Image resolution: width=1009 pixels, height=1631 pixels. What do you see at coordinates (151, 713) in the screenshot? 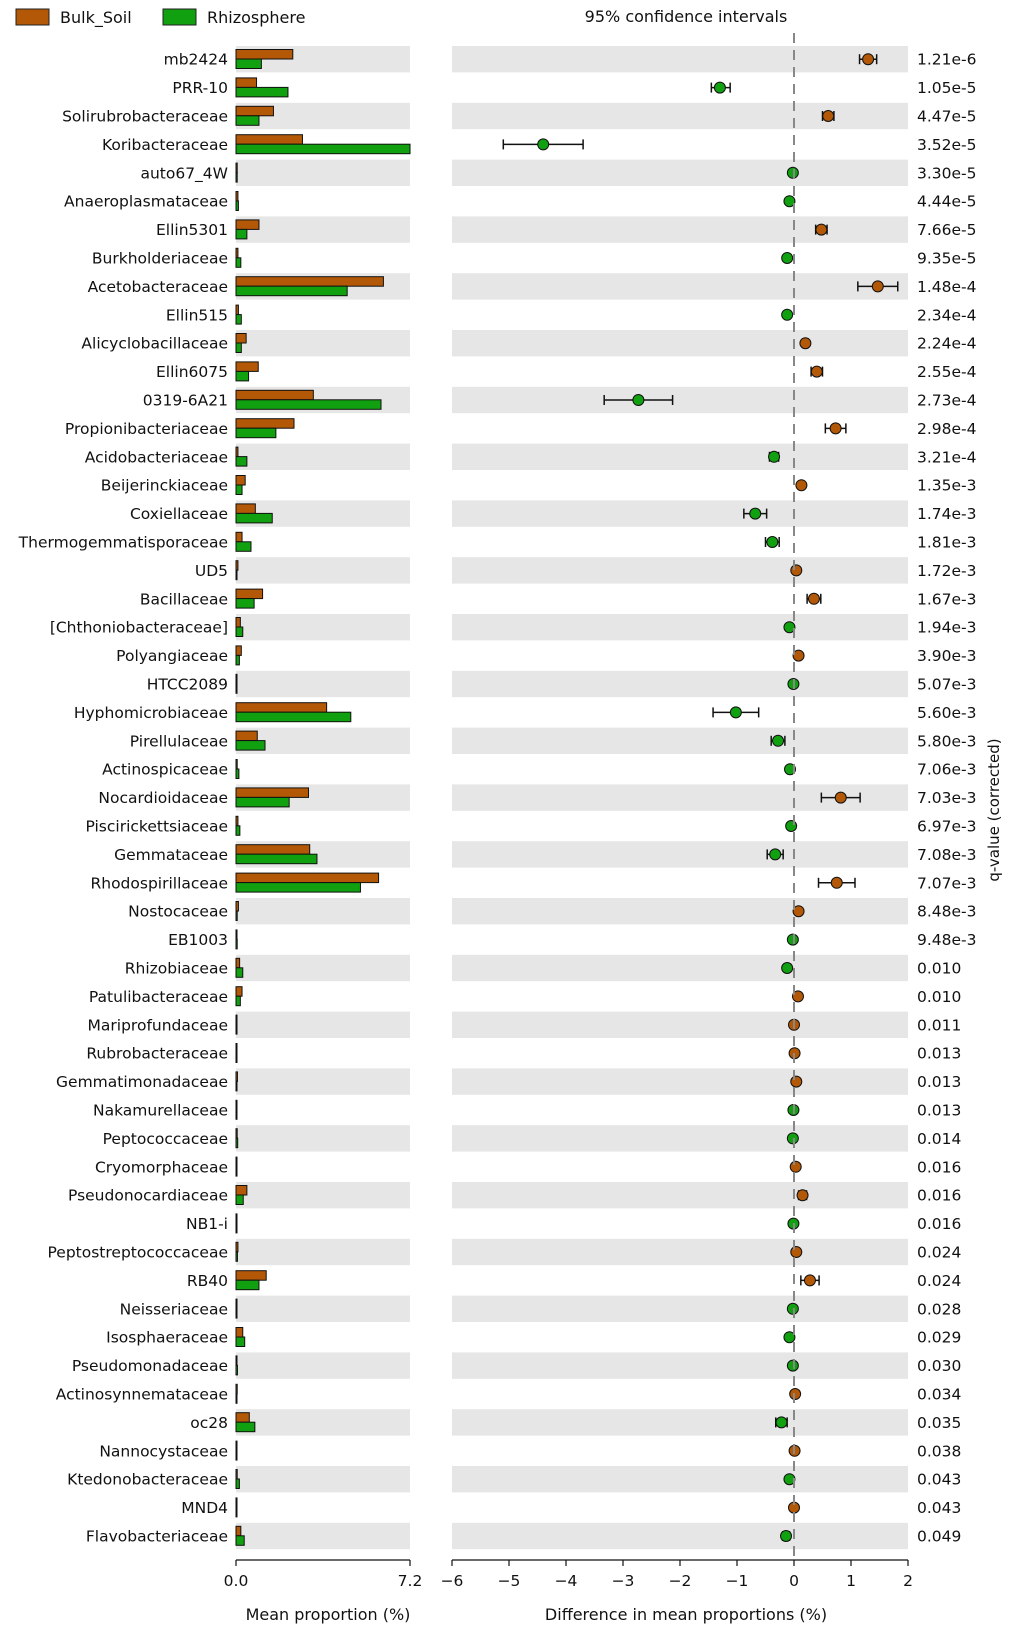
I see `category-label: Hyphomicrobiaceae` at bounding box center [151, 713].